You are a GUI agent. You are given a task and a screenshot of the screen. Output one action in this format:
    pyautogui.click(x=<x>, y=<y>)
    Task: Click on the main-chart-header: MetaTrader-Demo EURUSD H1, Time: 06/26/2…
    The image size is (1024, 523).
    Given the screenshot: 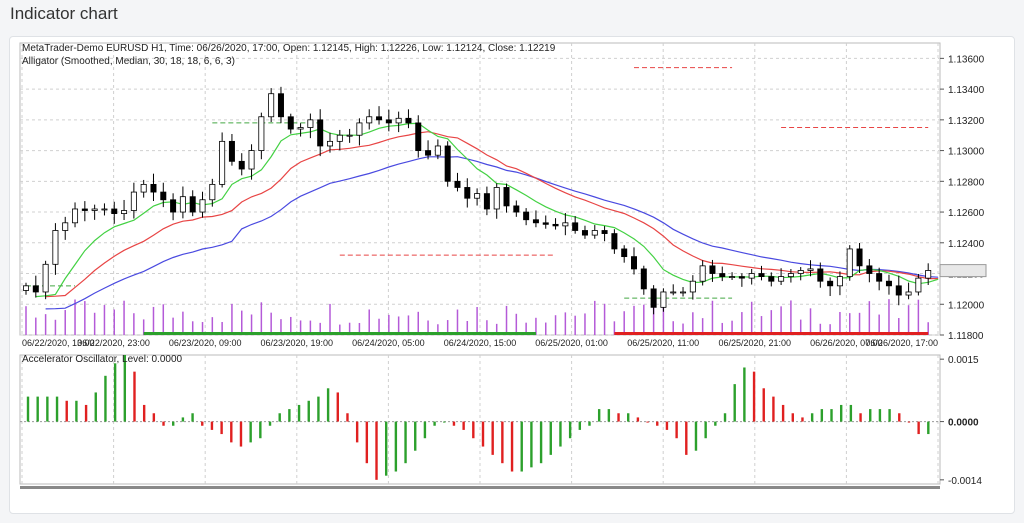 What is the action you would take?
    pyautogui.click(x=289, y=48)
    